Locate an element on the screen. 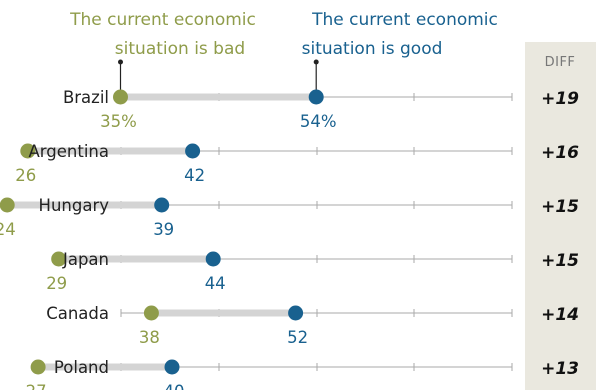 The image size is (596, 390). value-label-good: 42 is located at coordinates (194, 175).